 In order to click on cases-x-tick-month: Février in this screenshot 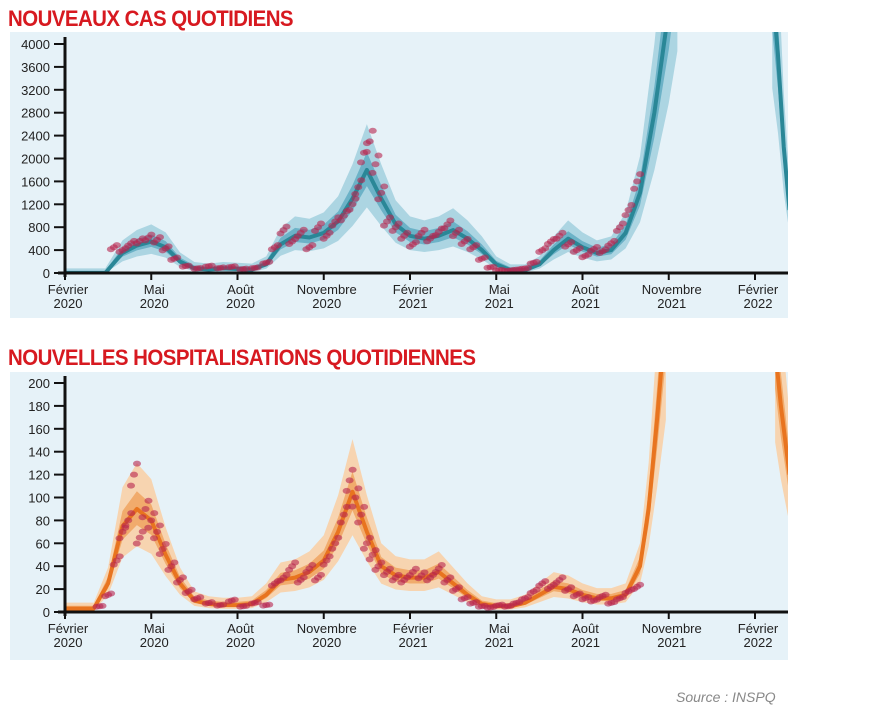, I will do `click(68, 289)`.